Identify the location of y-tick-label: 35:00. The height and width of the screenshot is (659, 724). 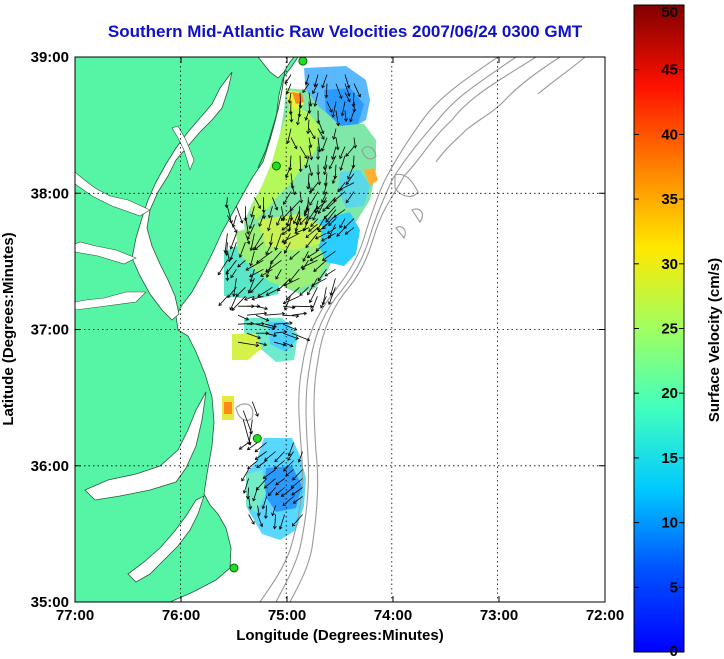
(50, 602).